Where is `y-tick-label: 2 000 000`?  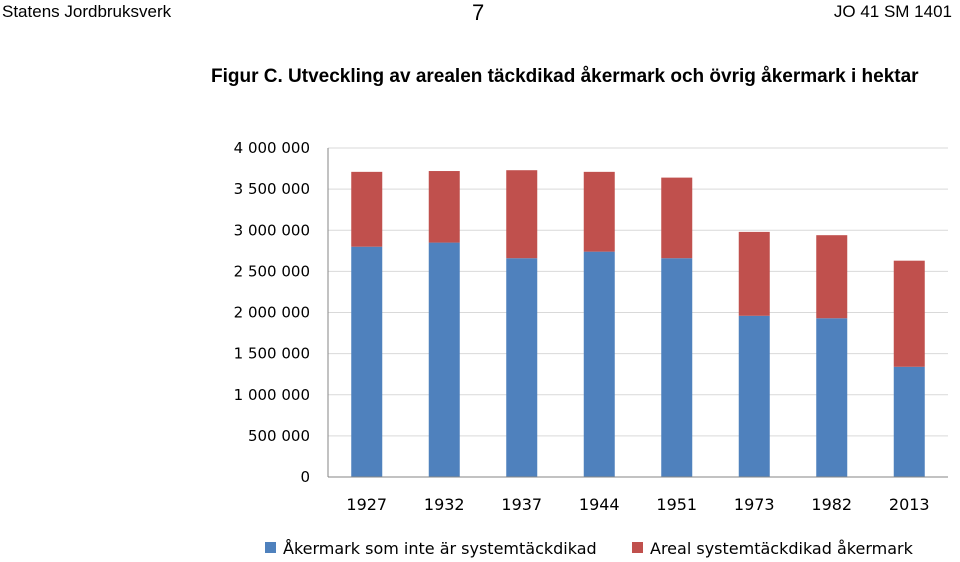 y-tick-label: 2 000 000 is located at coordinates (272, 313).